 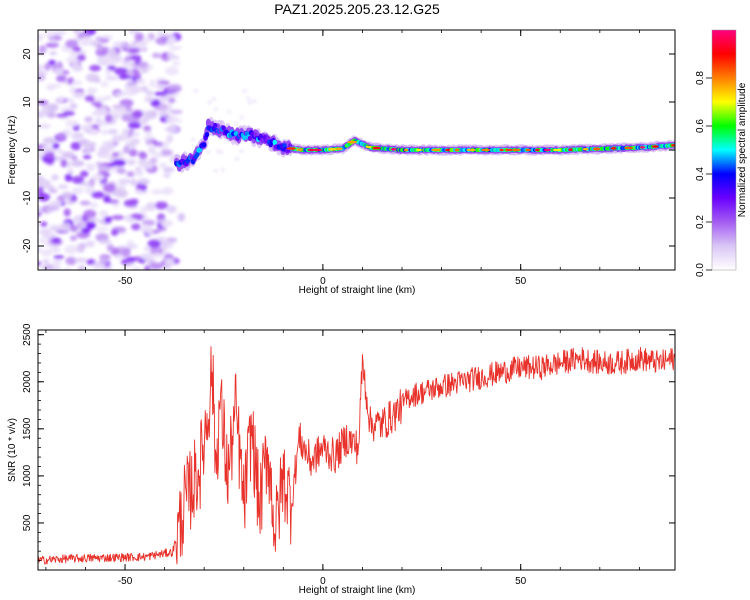 I want to click on spectrogram-x-label: Height of straight line (km), so click(x=357, y=290).